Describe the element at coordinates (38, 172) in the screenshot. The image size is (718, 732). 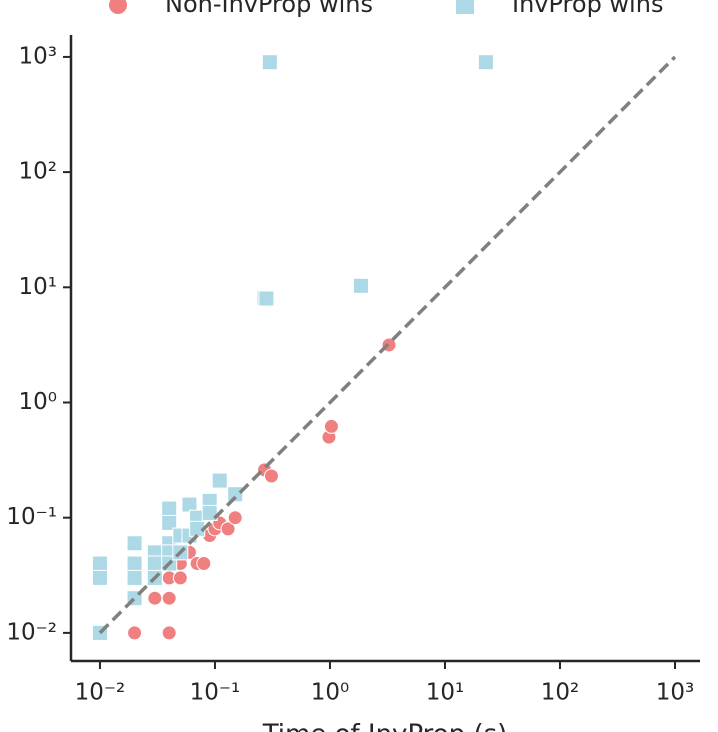
I see `y-tick-label: 10²` at that location.